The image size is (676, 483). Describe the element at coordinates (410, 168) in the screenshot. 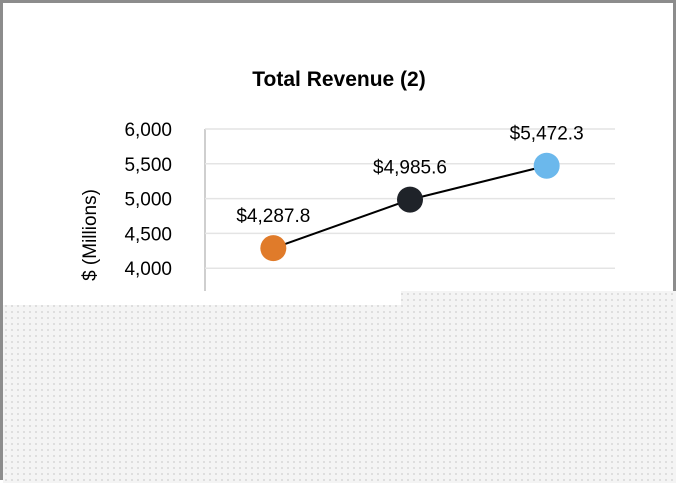

I see `data-label: $4,985.6` at that location.